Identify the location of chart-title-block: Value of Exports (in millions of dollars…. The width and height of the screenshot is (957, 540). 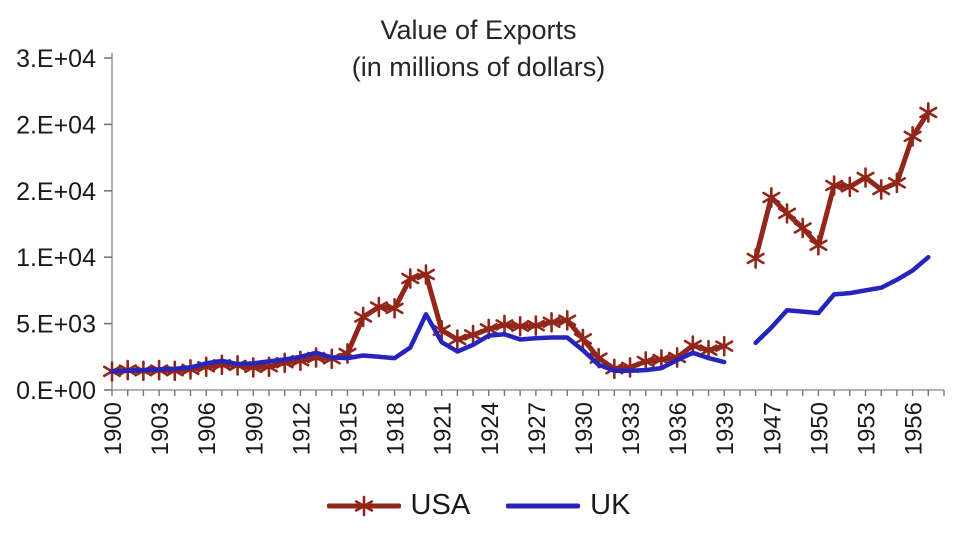
(478, 49).